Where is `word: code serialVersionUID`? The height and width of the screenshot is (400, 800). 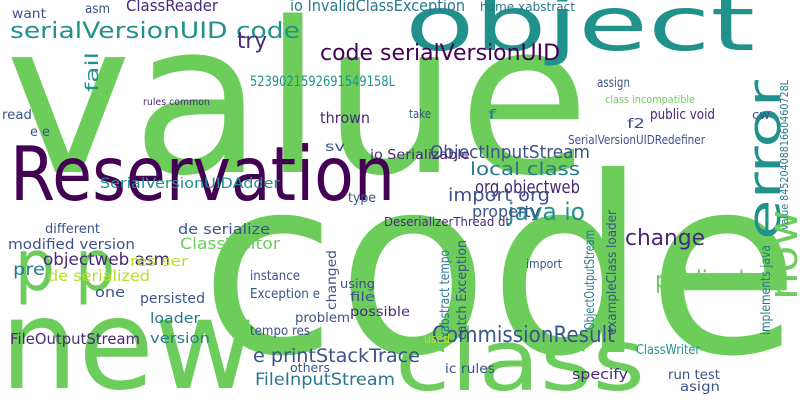 word: code serialVersionUID is located at coordinates (440, 53).